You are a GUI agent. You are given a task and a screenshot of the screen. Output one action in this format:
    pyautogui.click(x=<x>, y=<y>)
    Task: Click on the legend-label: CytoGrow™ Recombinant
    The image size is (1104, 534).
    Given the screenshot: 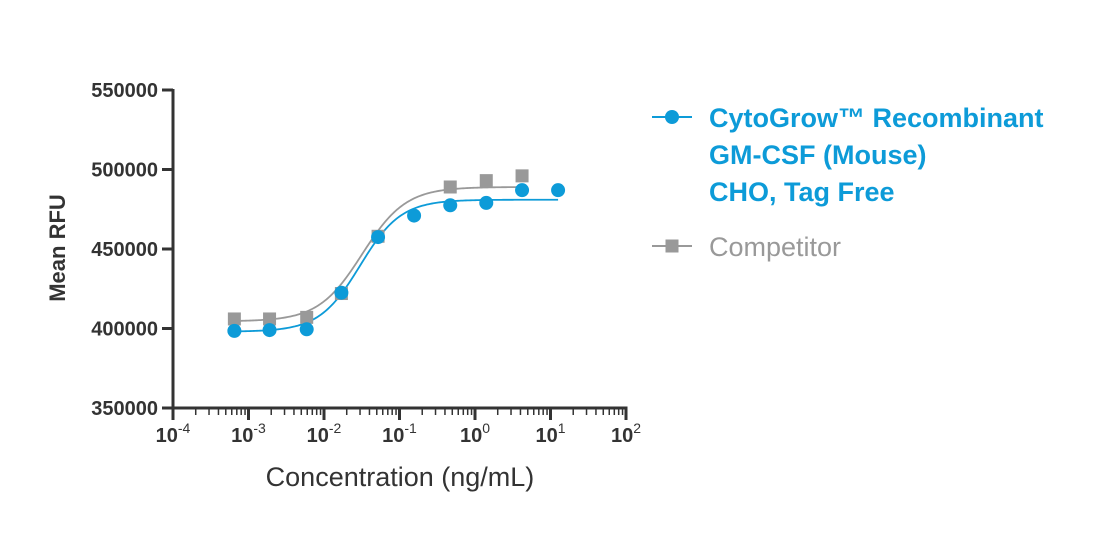 What is the action you would take?
    pyautogui.click(x=876, y=118)
    